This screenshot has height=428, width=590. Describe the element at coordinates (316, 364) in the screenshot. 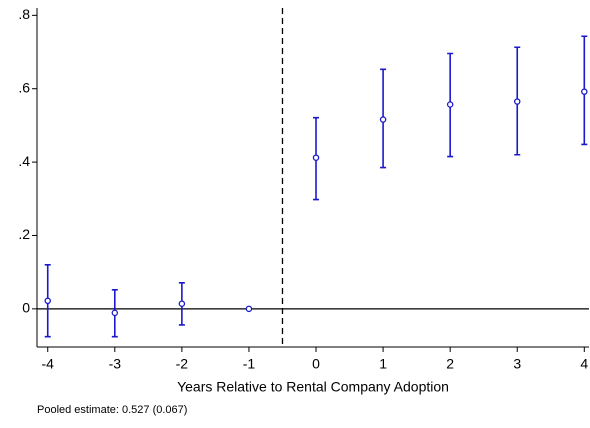

I see `x-tick-label: 0` at that location.